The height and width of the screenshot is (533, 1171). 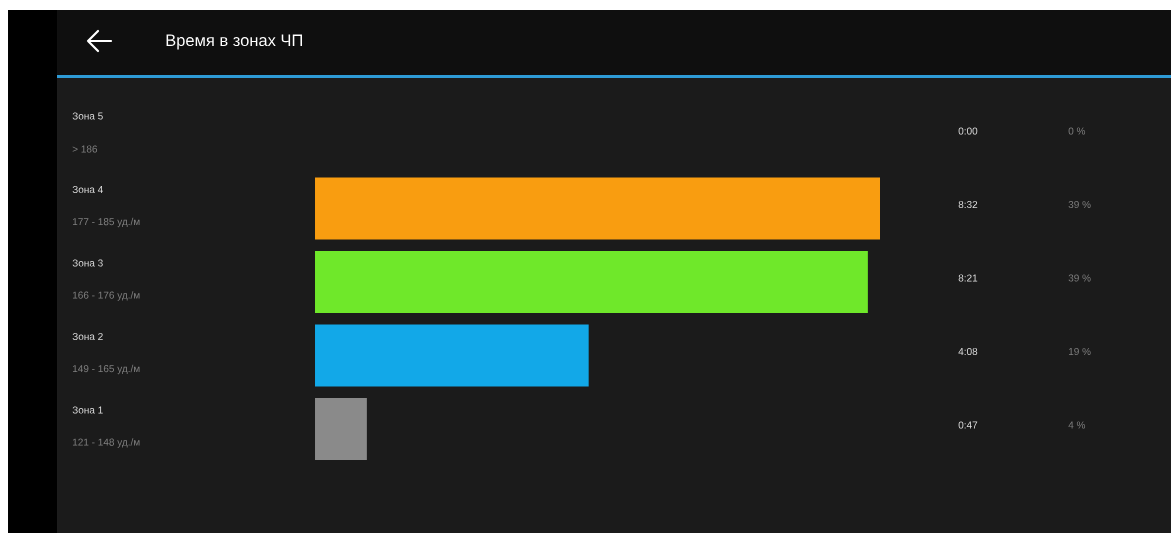 I want to click on text: 0 %, so click(x=1077, y=131).